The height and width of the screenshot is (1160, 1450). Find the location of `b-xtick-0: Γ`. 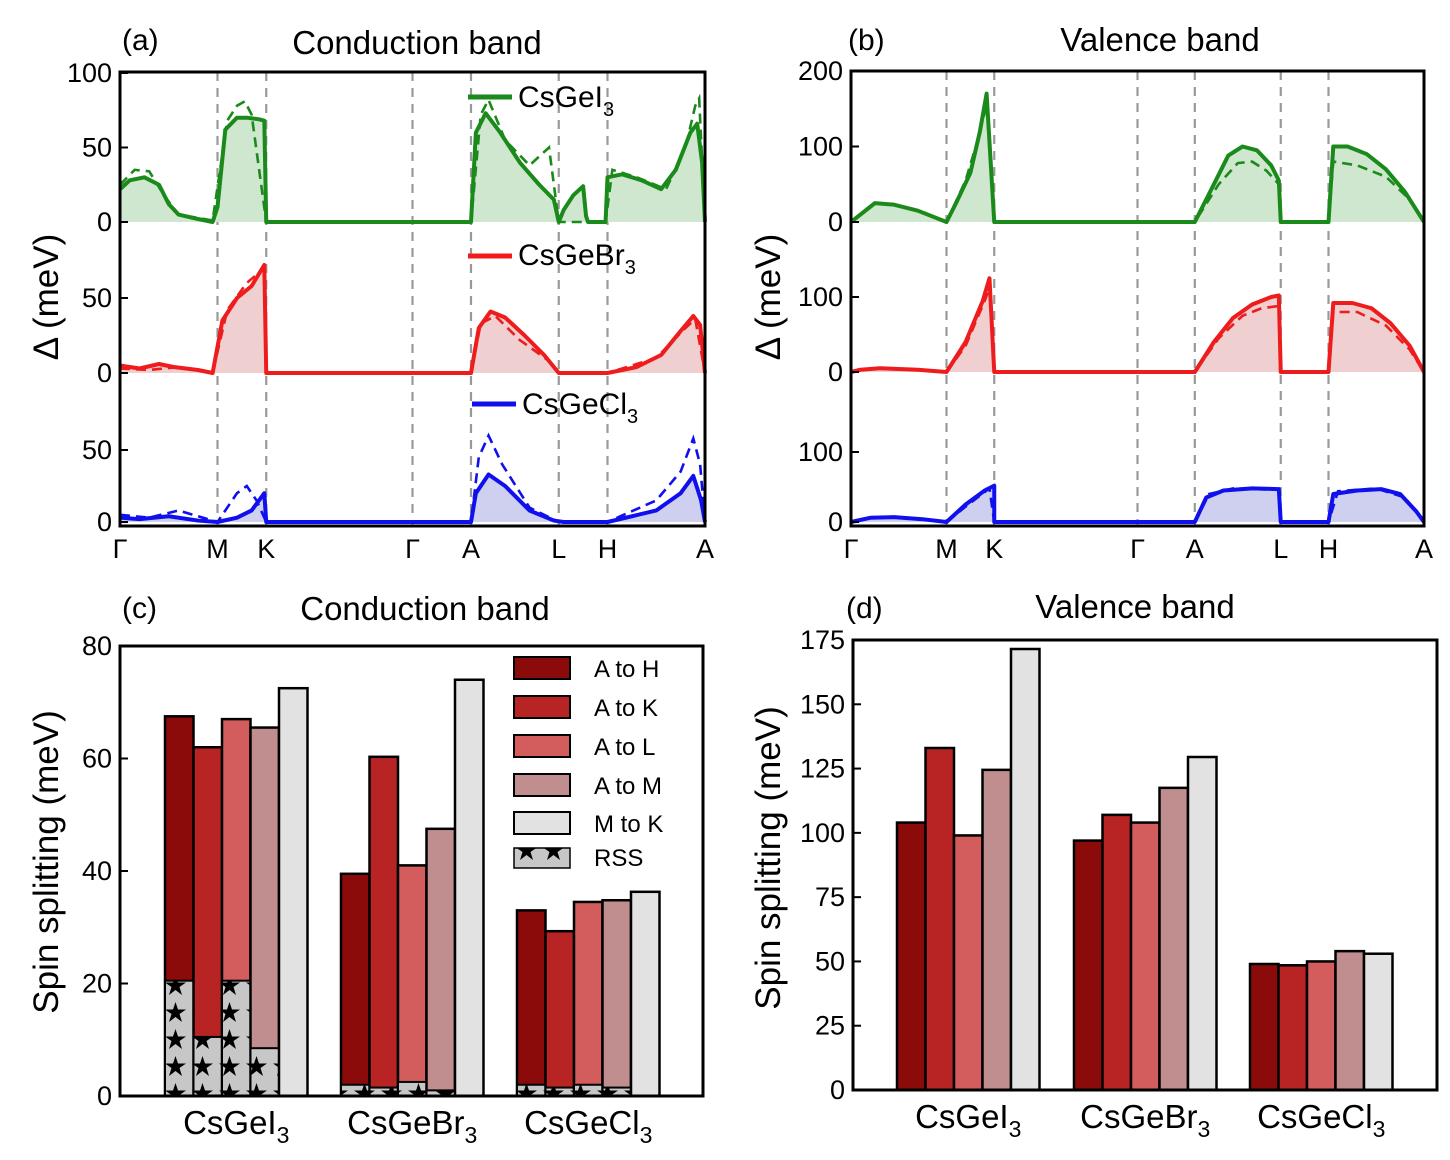

b-xtick-0: Γ is located at coordinates (851, 549).